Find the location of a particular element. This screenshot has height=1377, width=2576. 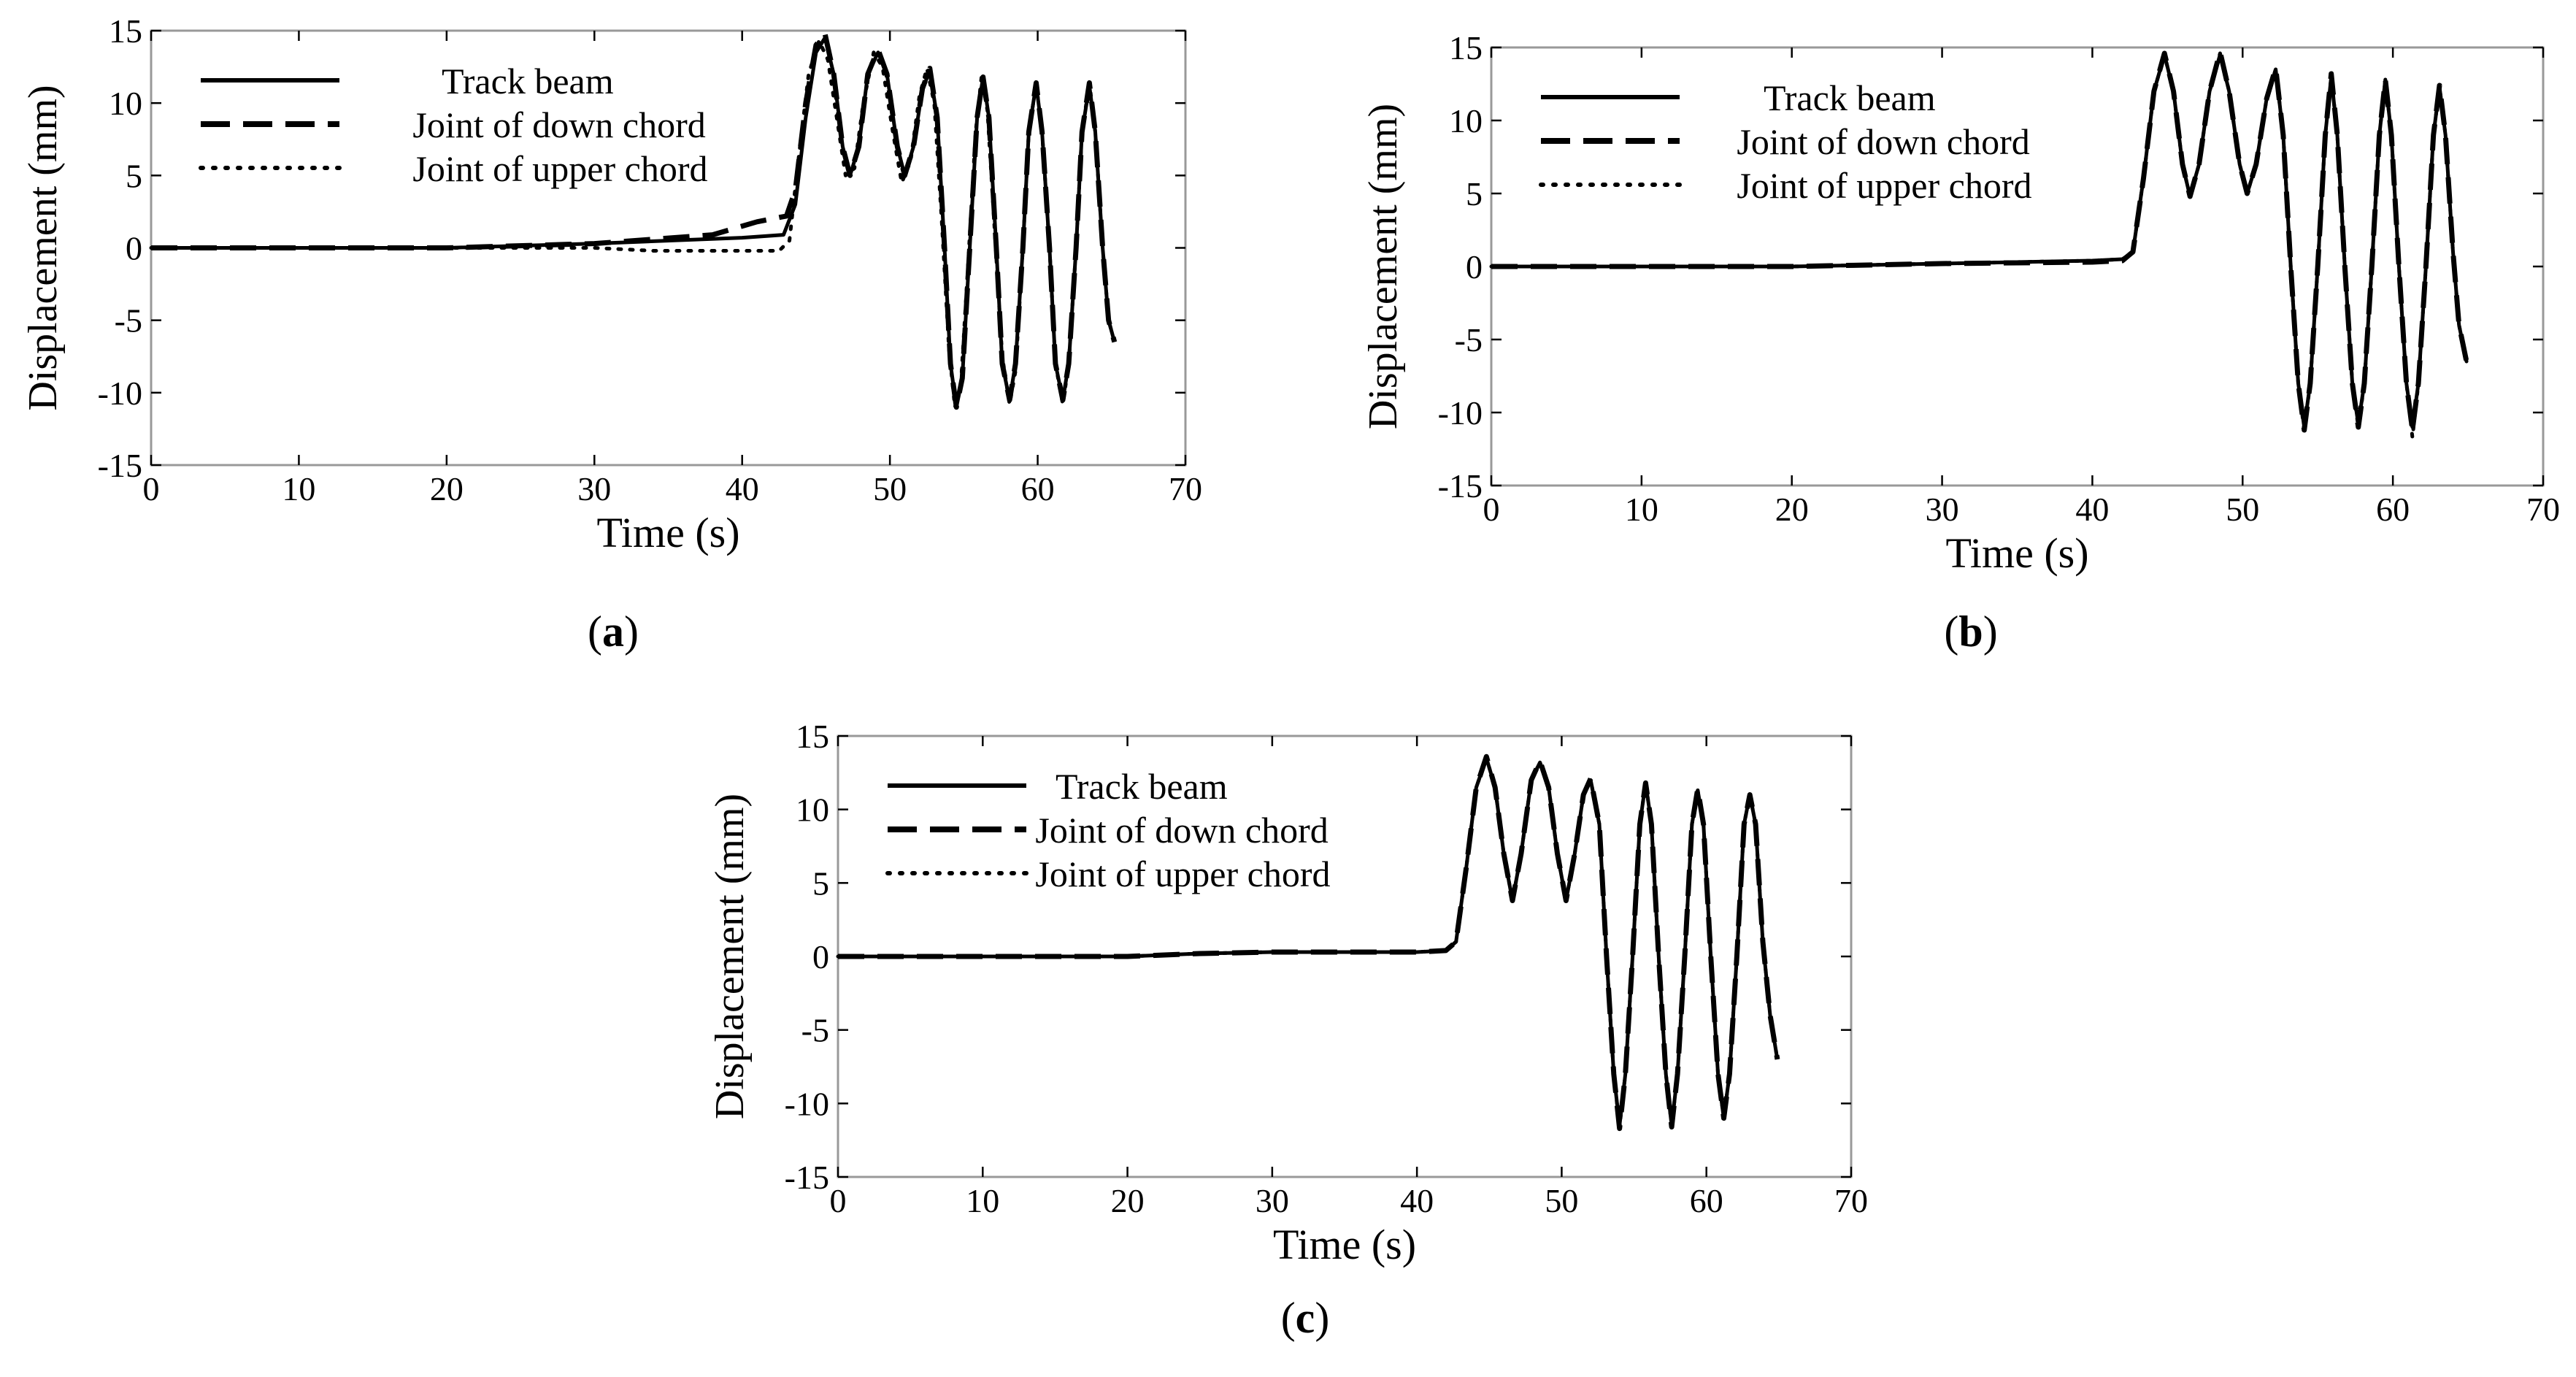

caption-label: c is located at coordinates (1305, 1318).